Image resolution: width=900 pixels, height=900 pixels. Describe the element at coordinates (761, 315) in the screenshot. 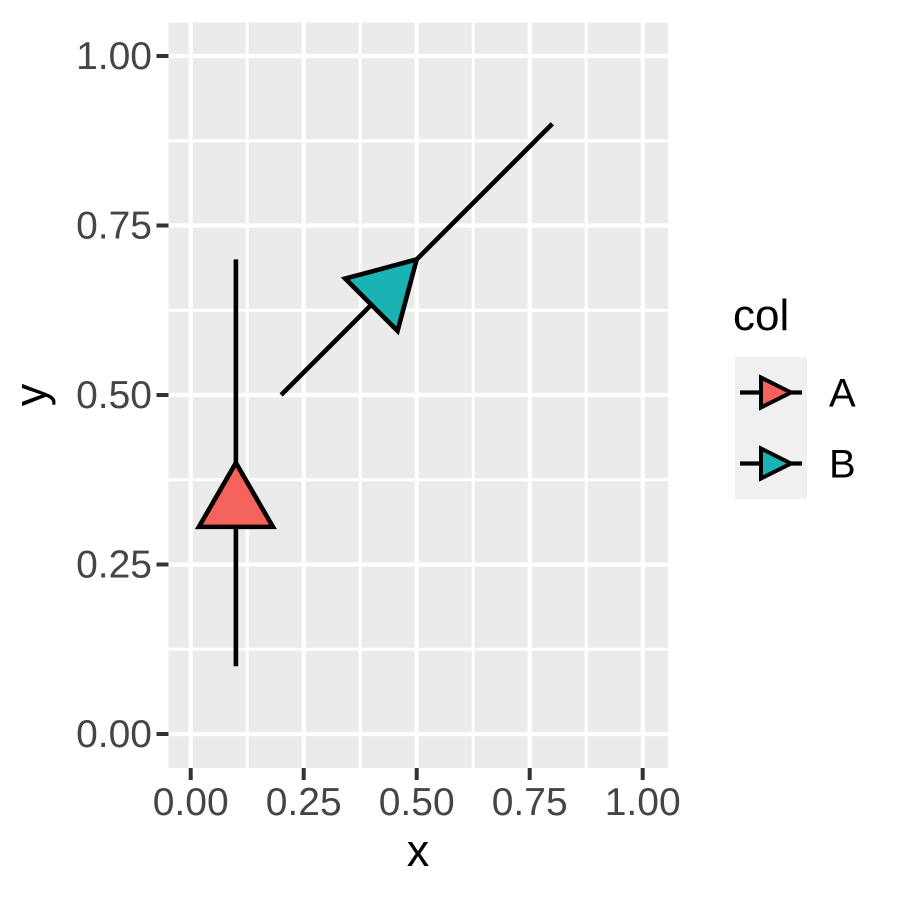

I see `legend-title: col` at that location.